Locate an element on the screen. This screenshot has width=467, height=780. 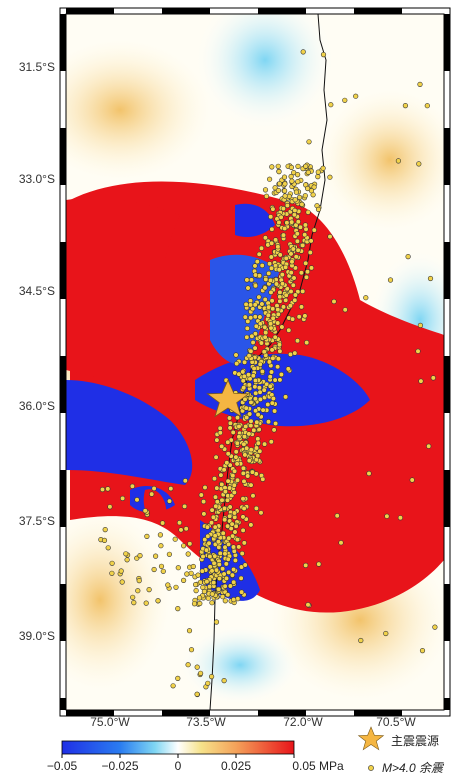
lat-label: 33.0°S is located at coordinates (37, 179).